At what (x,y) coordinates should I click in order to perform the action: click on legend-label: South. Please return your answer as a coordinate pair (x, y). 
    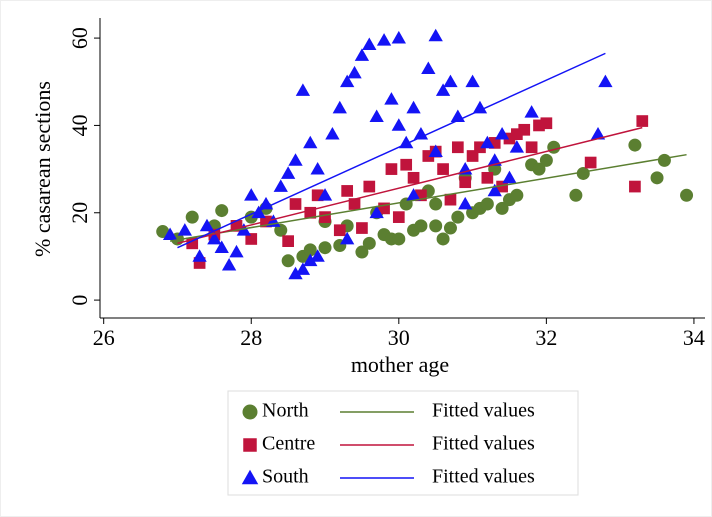
    Looking at the image, I should click on (285, 477).